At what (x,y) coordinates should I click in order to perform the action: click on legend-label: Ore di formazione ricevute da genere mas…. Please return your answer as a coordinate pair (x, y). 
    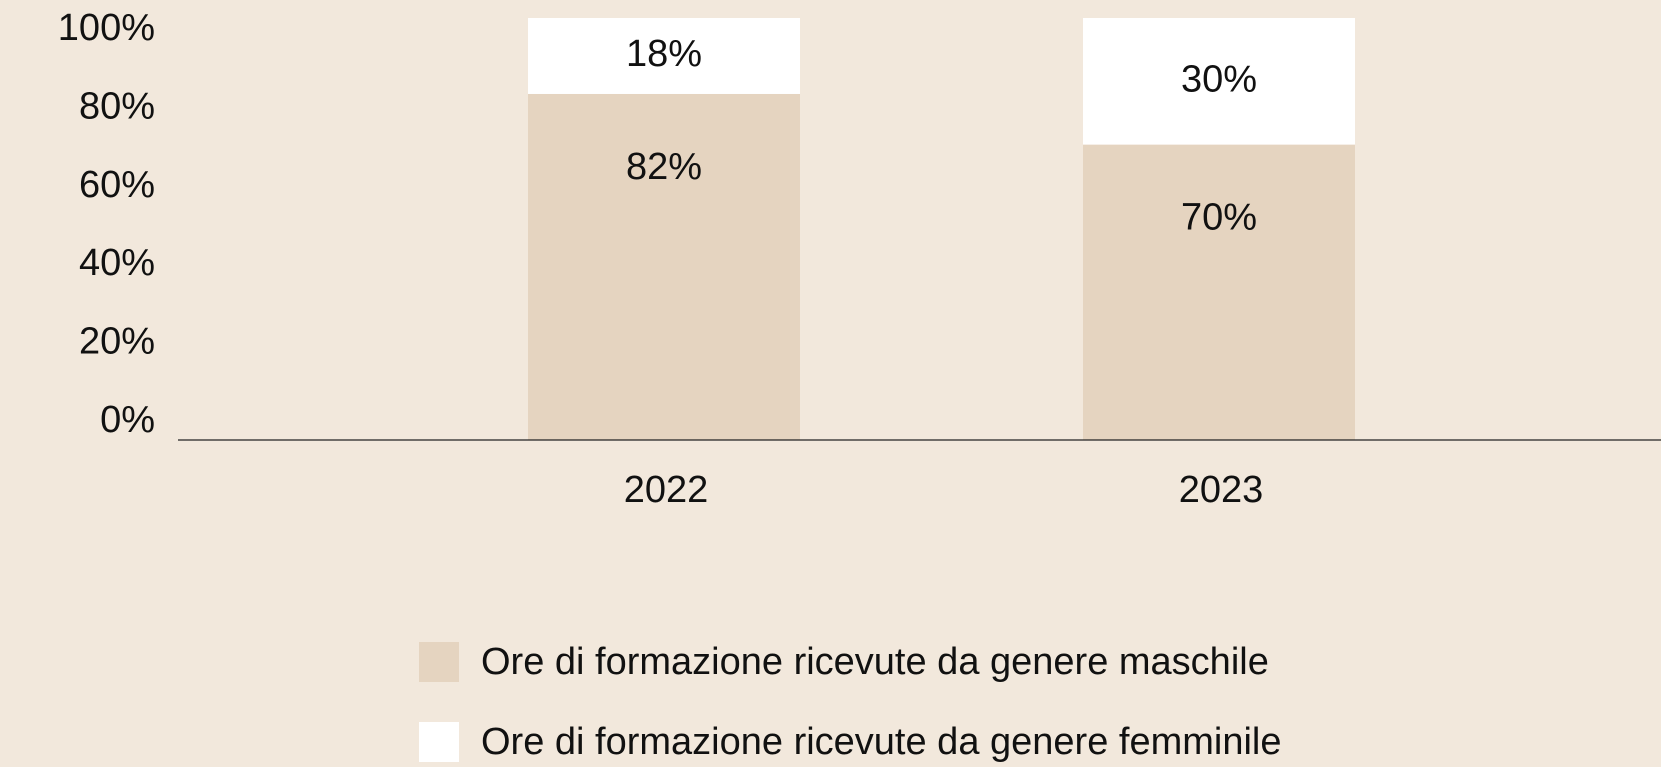
    Looking at the image, I should click on (875, 662).